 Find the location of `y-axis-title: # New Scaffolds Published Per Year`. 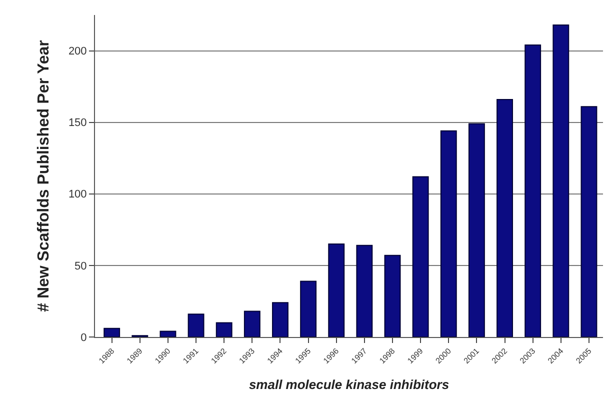

y-axis-title: # New Scaffolds Published Per Year is located at coordinates (43, 176).